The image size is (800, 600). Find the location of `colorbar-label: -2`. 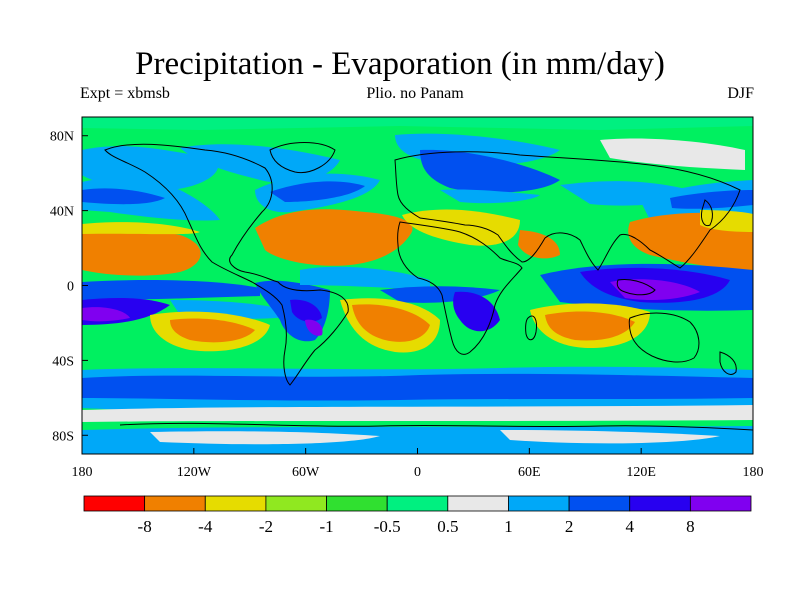

colorbar-label: -2 is located at coordinates (266, 526).